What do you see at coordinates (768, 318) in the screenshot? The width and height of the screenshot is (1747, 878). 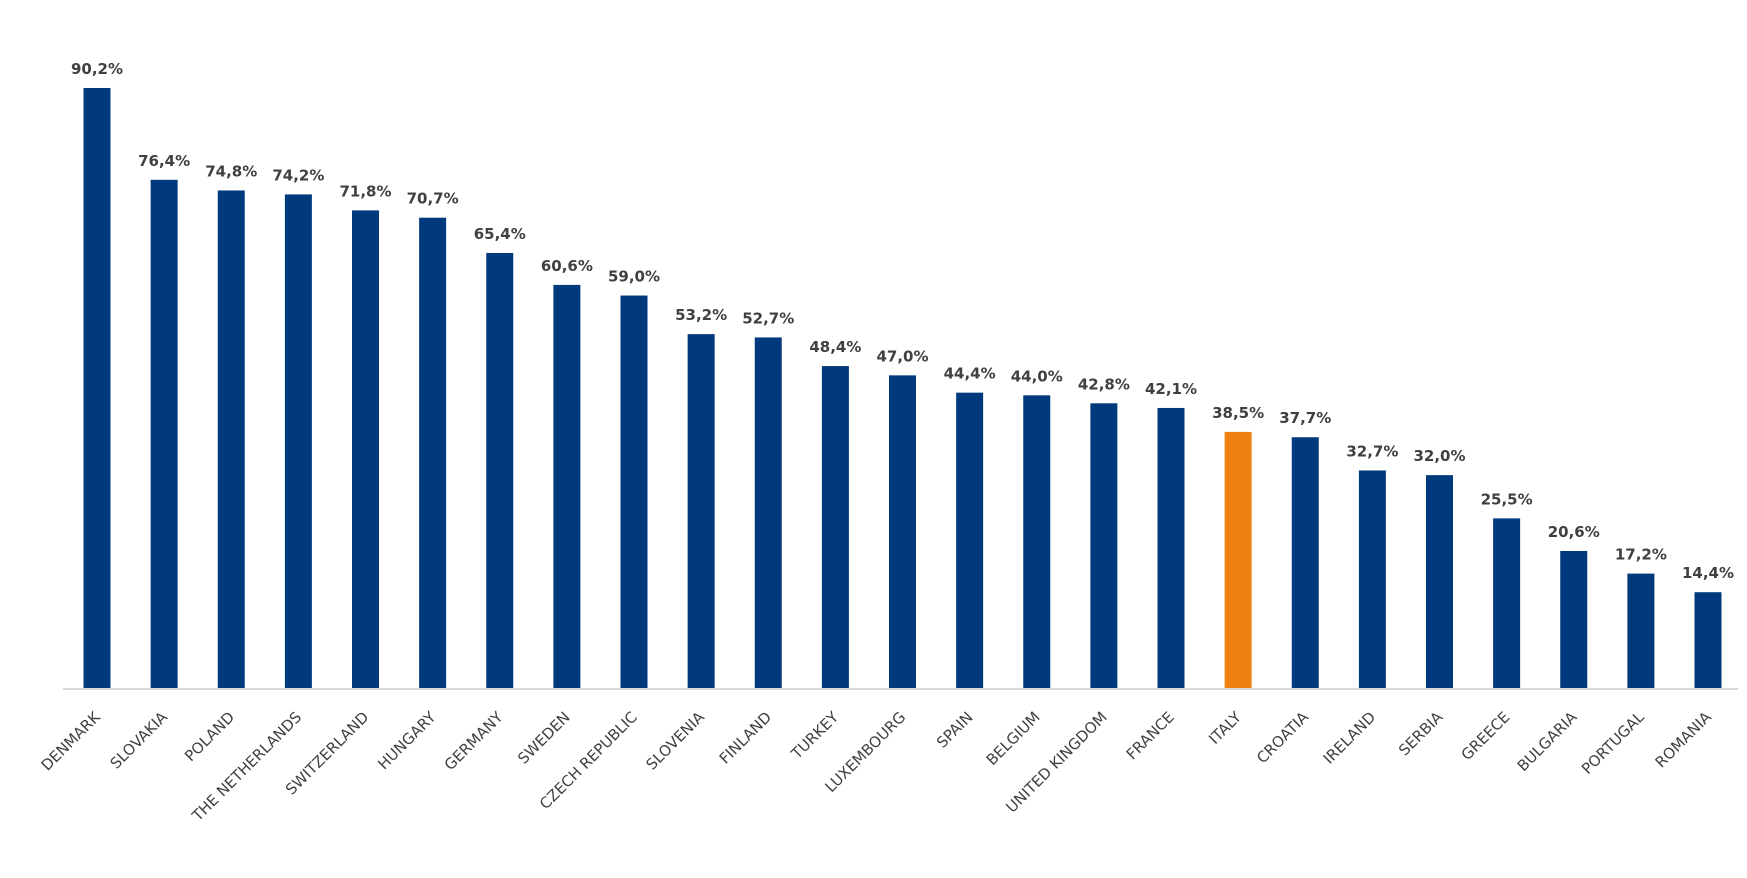 I see `value-label-finland: 52,7%` at bounding box center [768, 318].